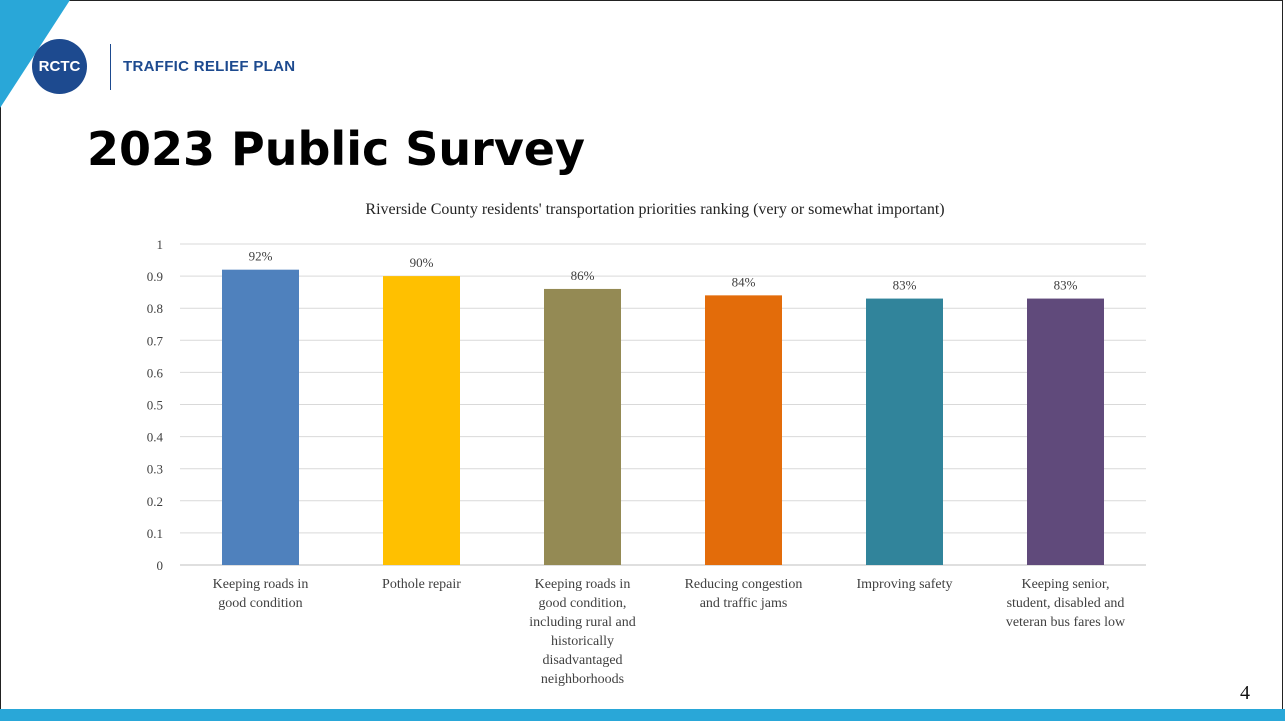 The image size is (1285, 721). Describe the element at coordinates (1245, 693) in the screenshot. I see `page-number: 4` at that location.